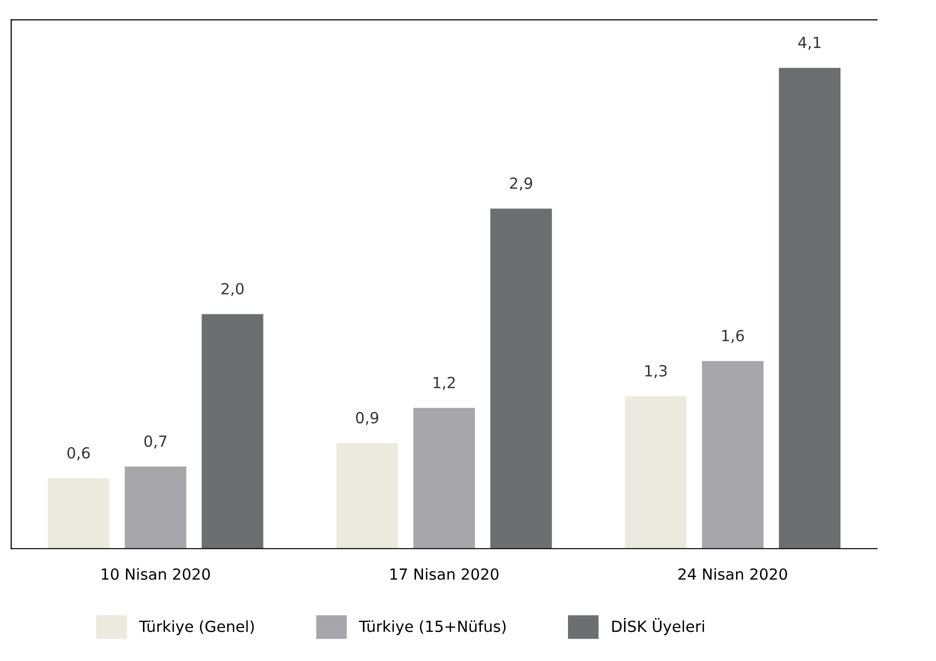  Describe the element at coordinates (809, 43) in the screenshot. I see `data-label: 4,1` at that location.